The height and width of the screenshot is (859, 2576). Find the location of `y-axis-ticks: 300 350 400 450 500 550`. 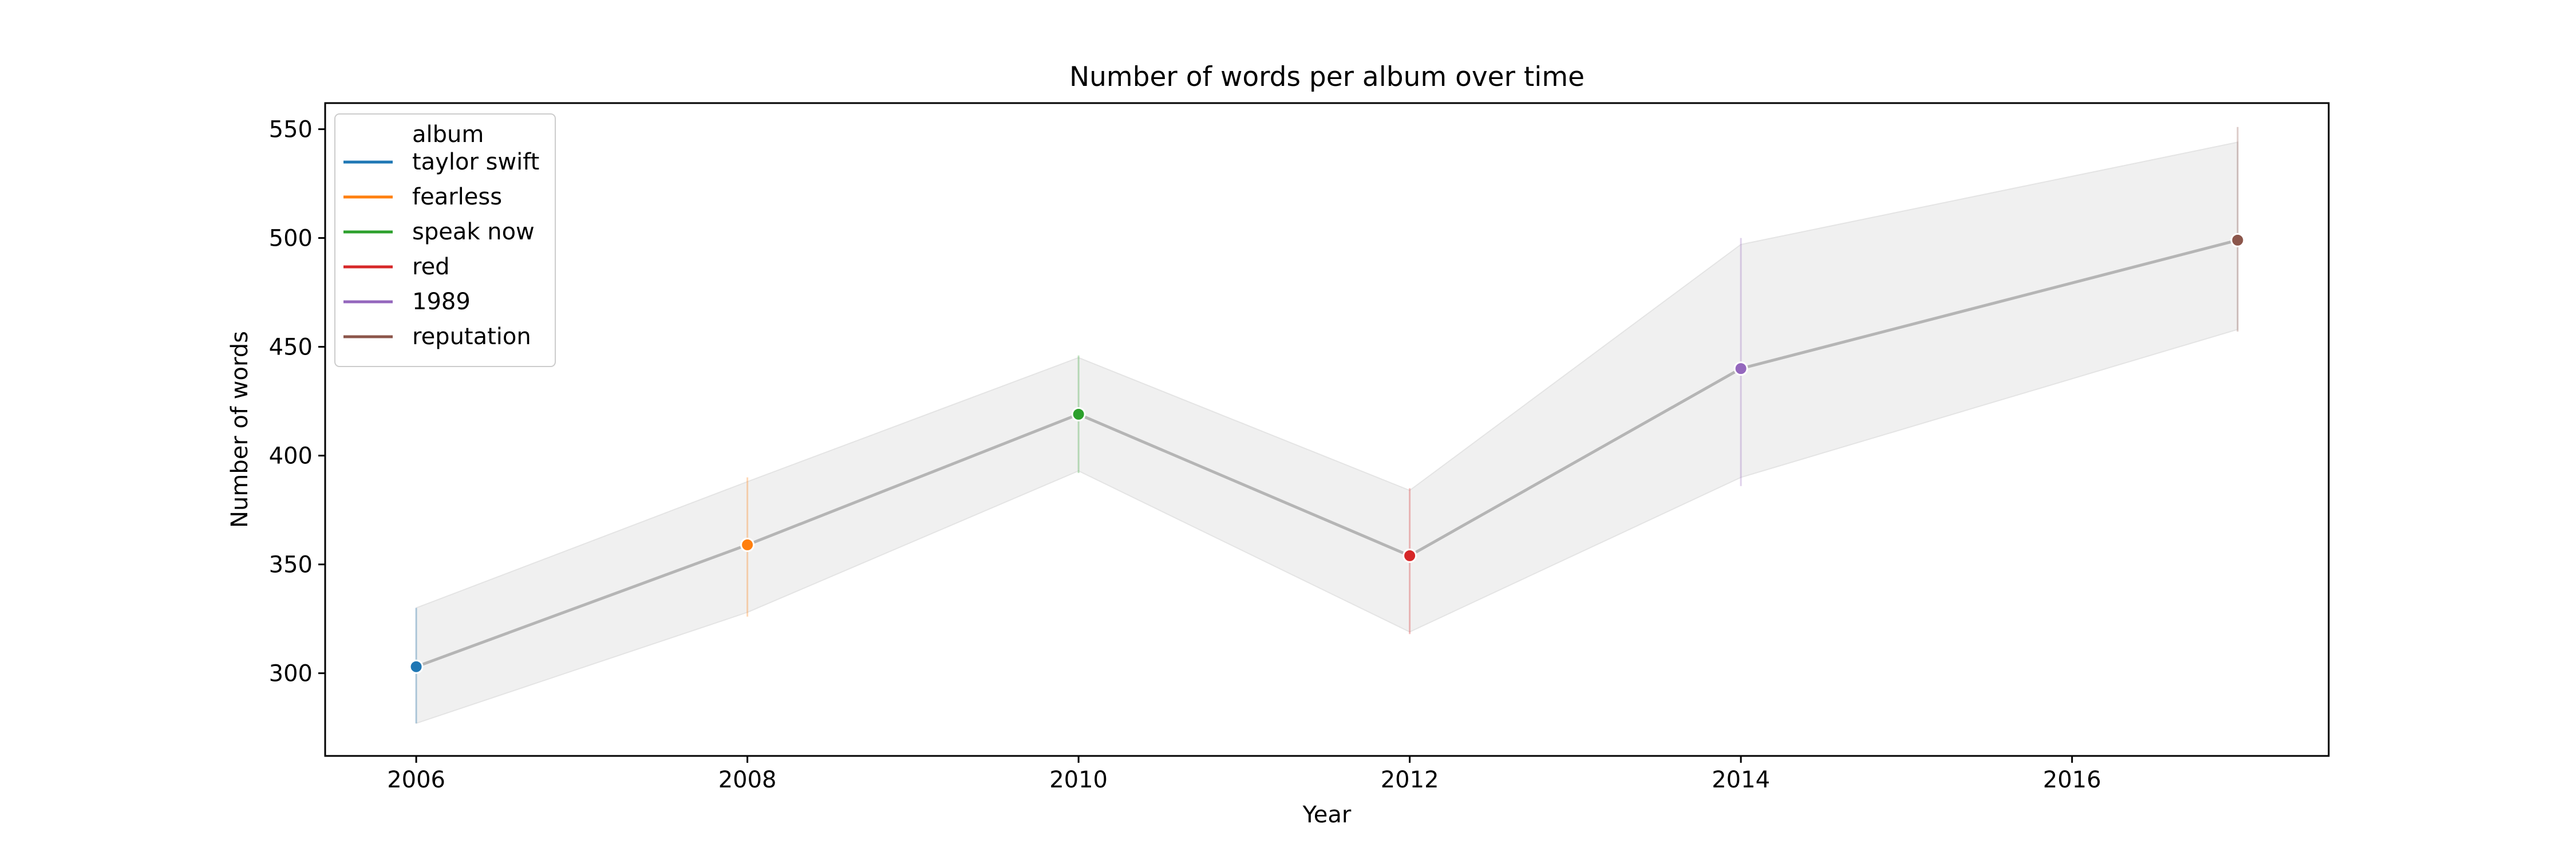

y-axis-ticks: 300 350 400 450 500 550 is located at coordinates (297, 402).